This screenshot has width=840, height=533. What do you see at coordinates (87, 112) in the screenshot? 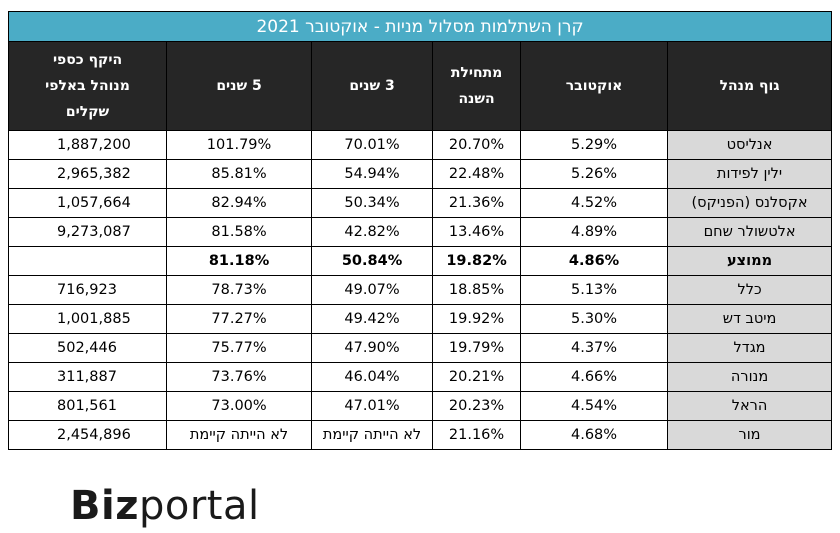
I see `header-aum-line3: שקלים` at bounding box center [87, 112].